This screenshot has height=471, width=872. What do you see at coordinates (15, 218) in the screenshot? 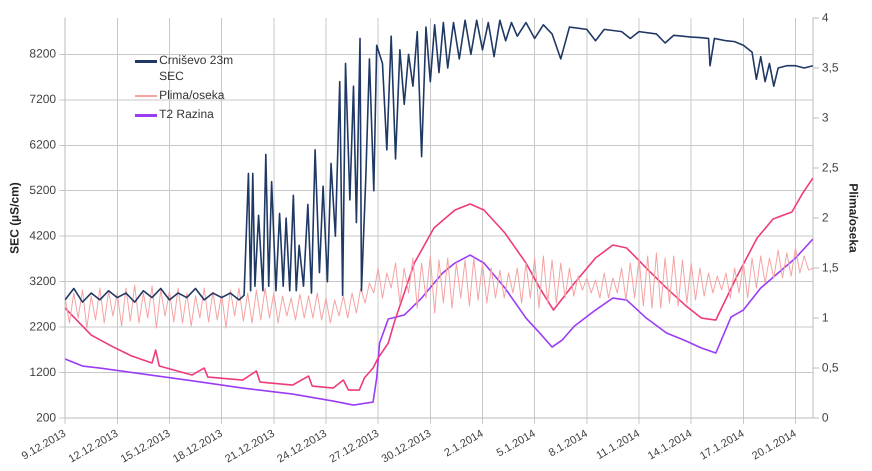
I see `y-axis-title: SEC (µS/cm)` at bounding box center [15, 218].